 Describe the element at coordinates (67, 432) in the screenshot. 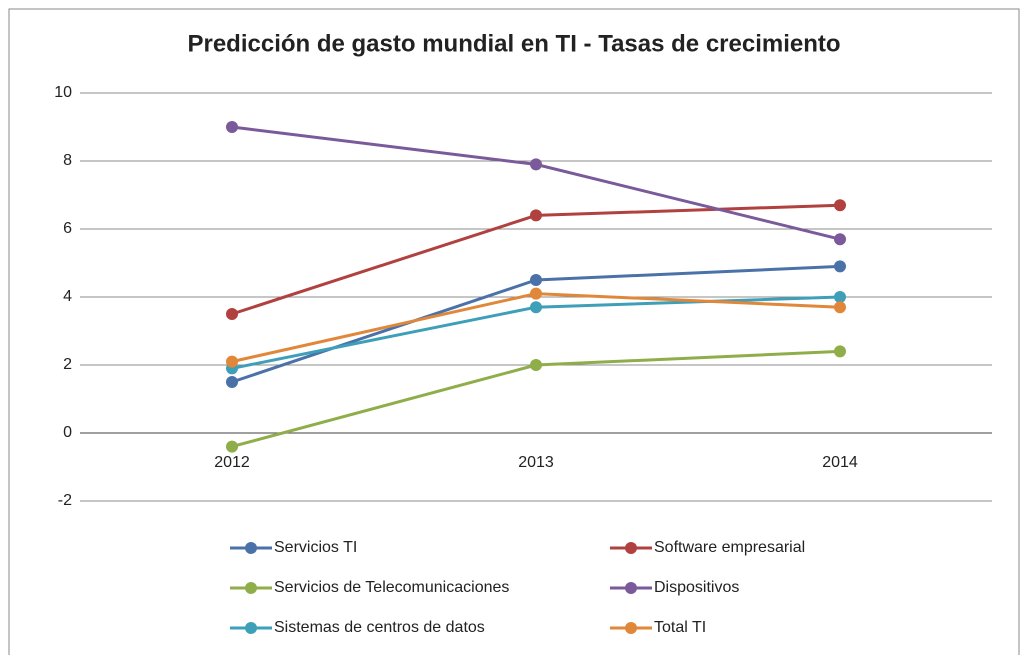

I see `y-tick-label: 0` at that location.